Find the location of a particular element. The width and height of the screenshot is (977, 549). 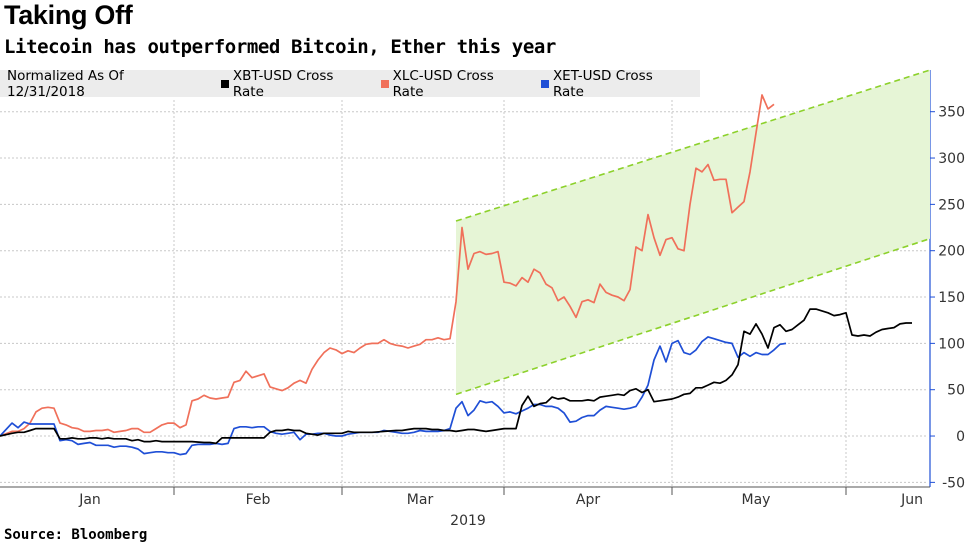

legend-entry-xlc: XLC-USD Cross Rate is located at coordinates (453, 83).